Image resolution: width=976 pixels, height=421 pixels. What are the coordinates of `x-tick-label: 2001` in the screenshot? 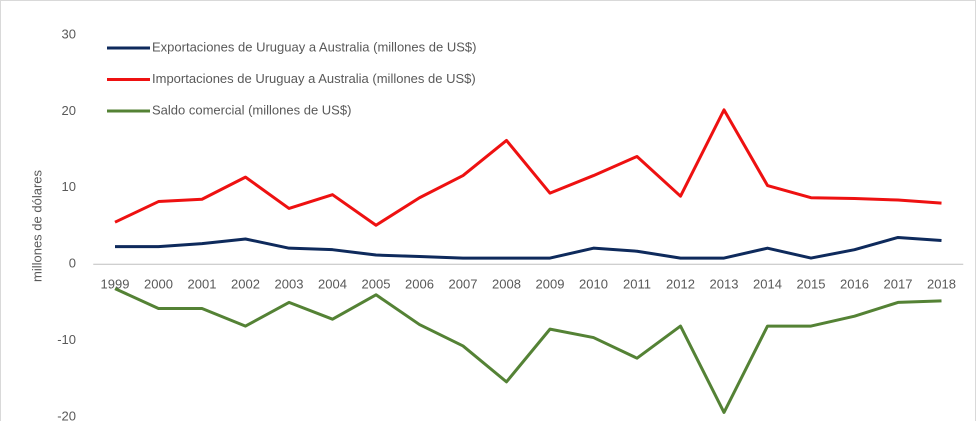 It's located at (202, 284).